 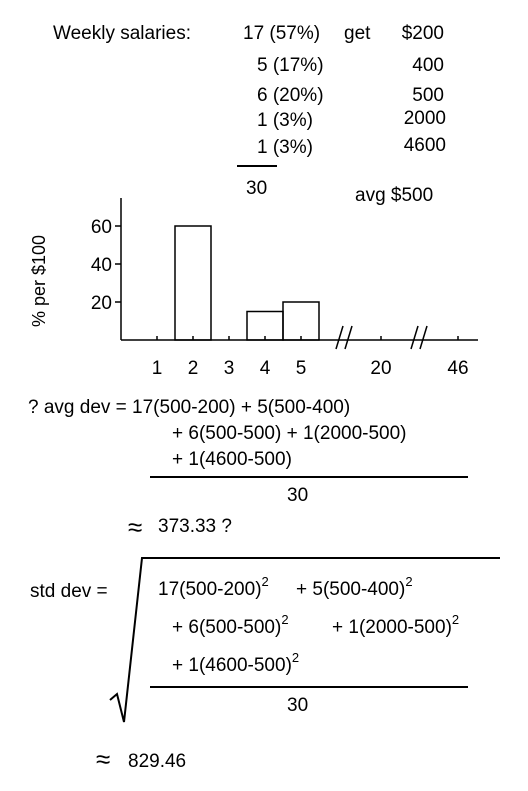 What do you see at coordinates (232, 459) in the screenshot?
I see `avg-dev-line3: + 1(4600-500)` at bounding box center [232, 459].